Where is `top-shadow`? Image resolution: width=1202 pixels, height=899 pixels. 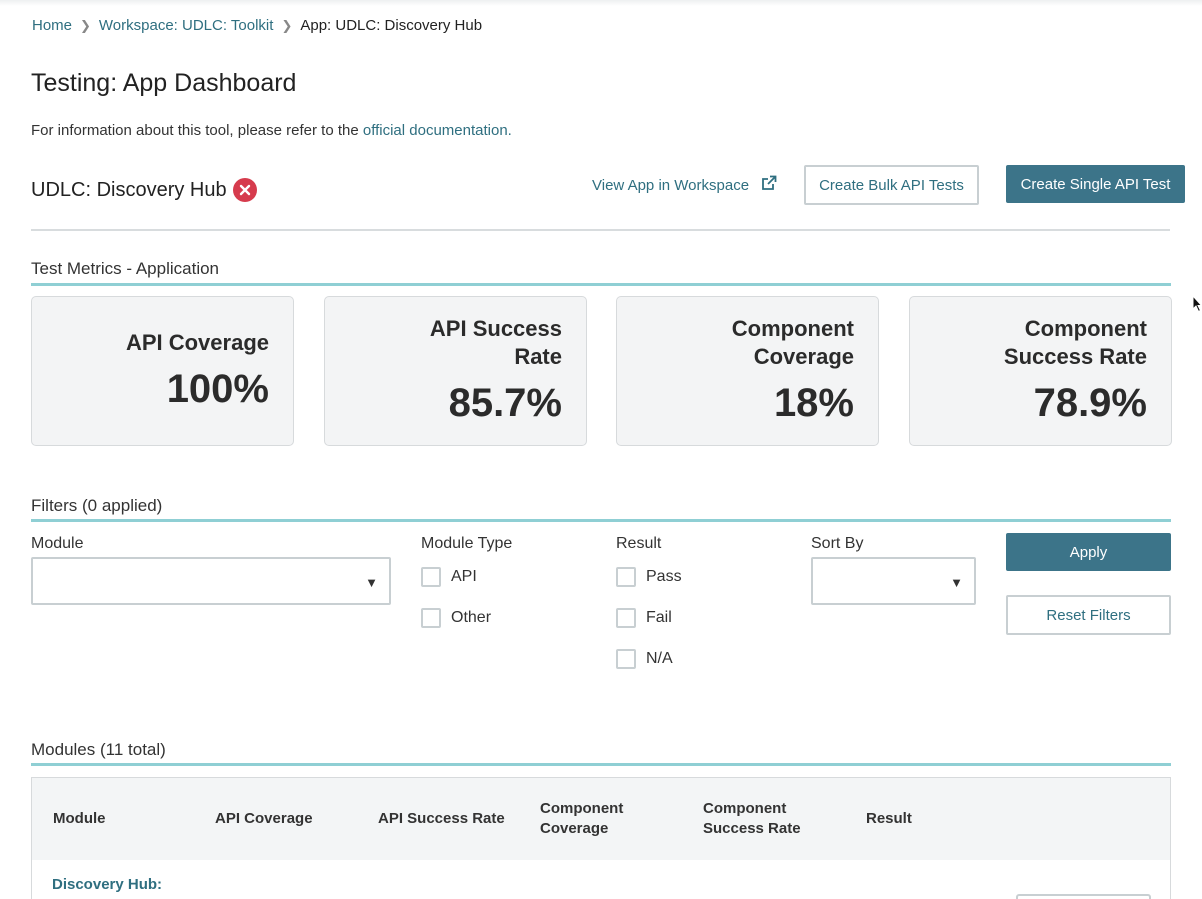
top-shadow is located at coordinates (601, 3).